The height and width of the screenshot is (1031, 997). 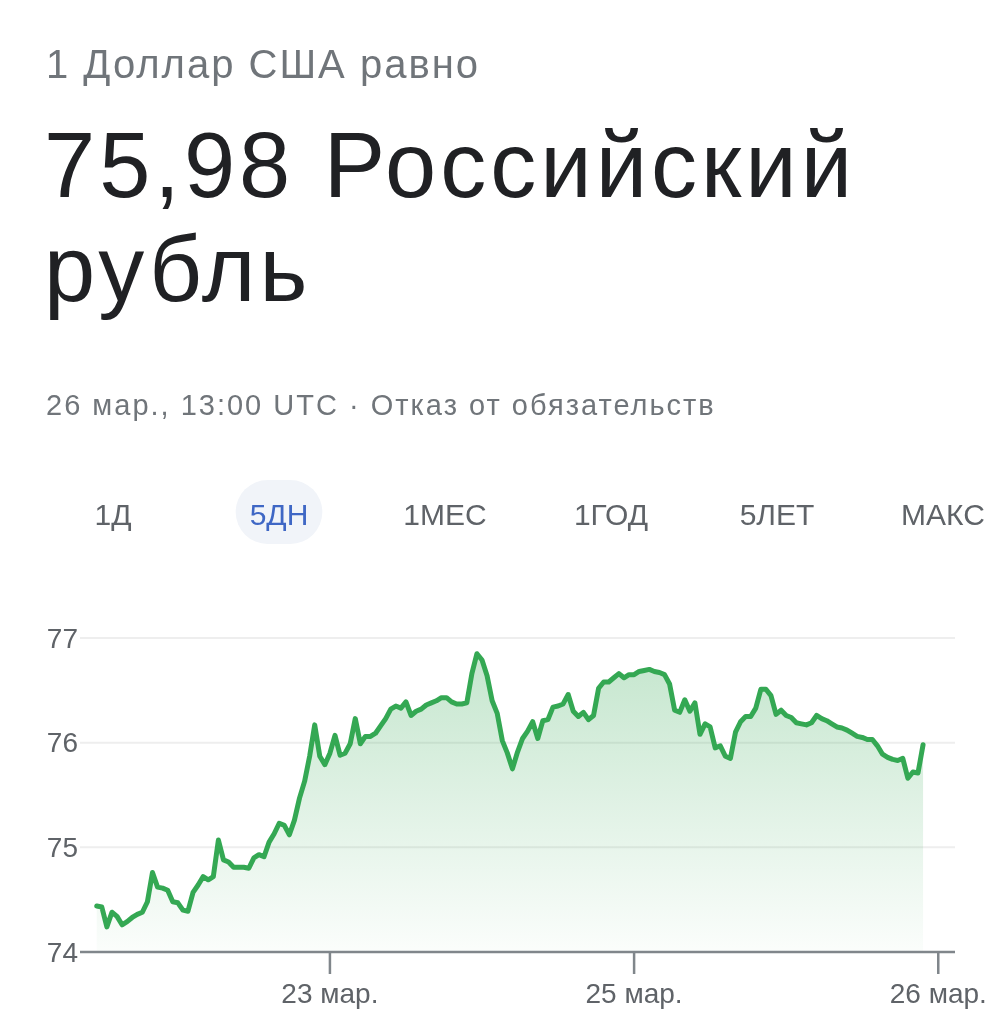 I want to click on y-tick-label: 77, so click(x=62, y=638).